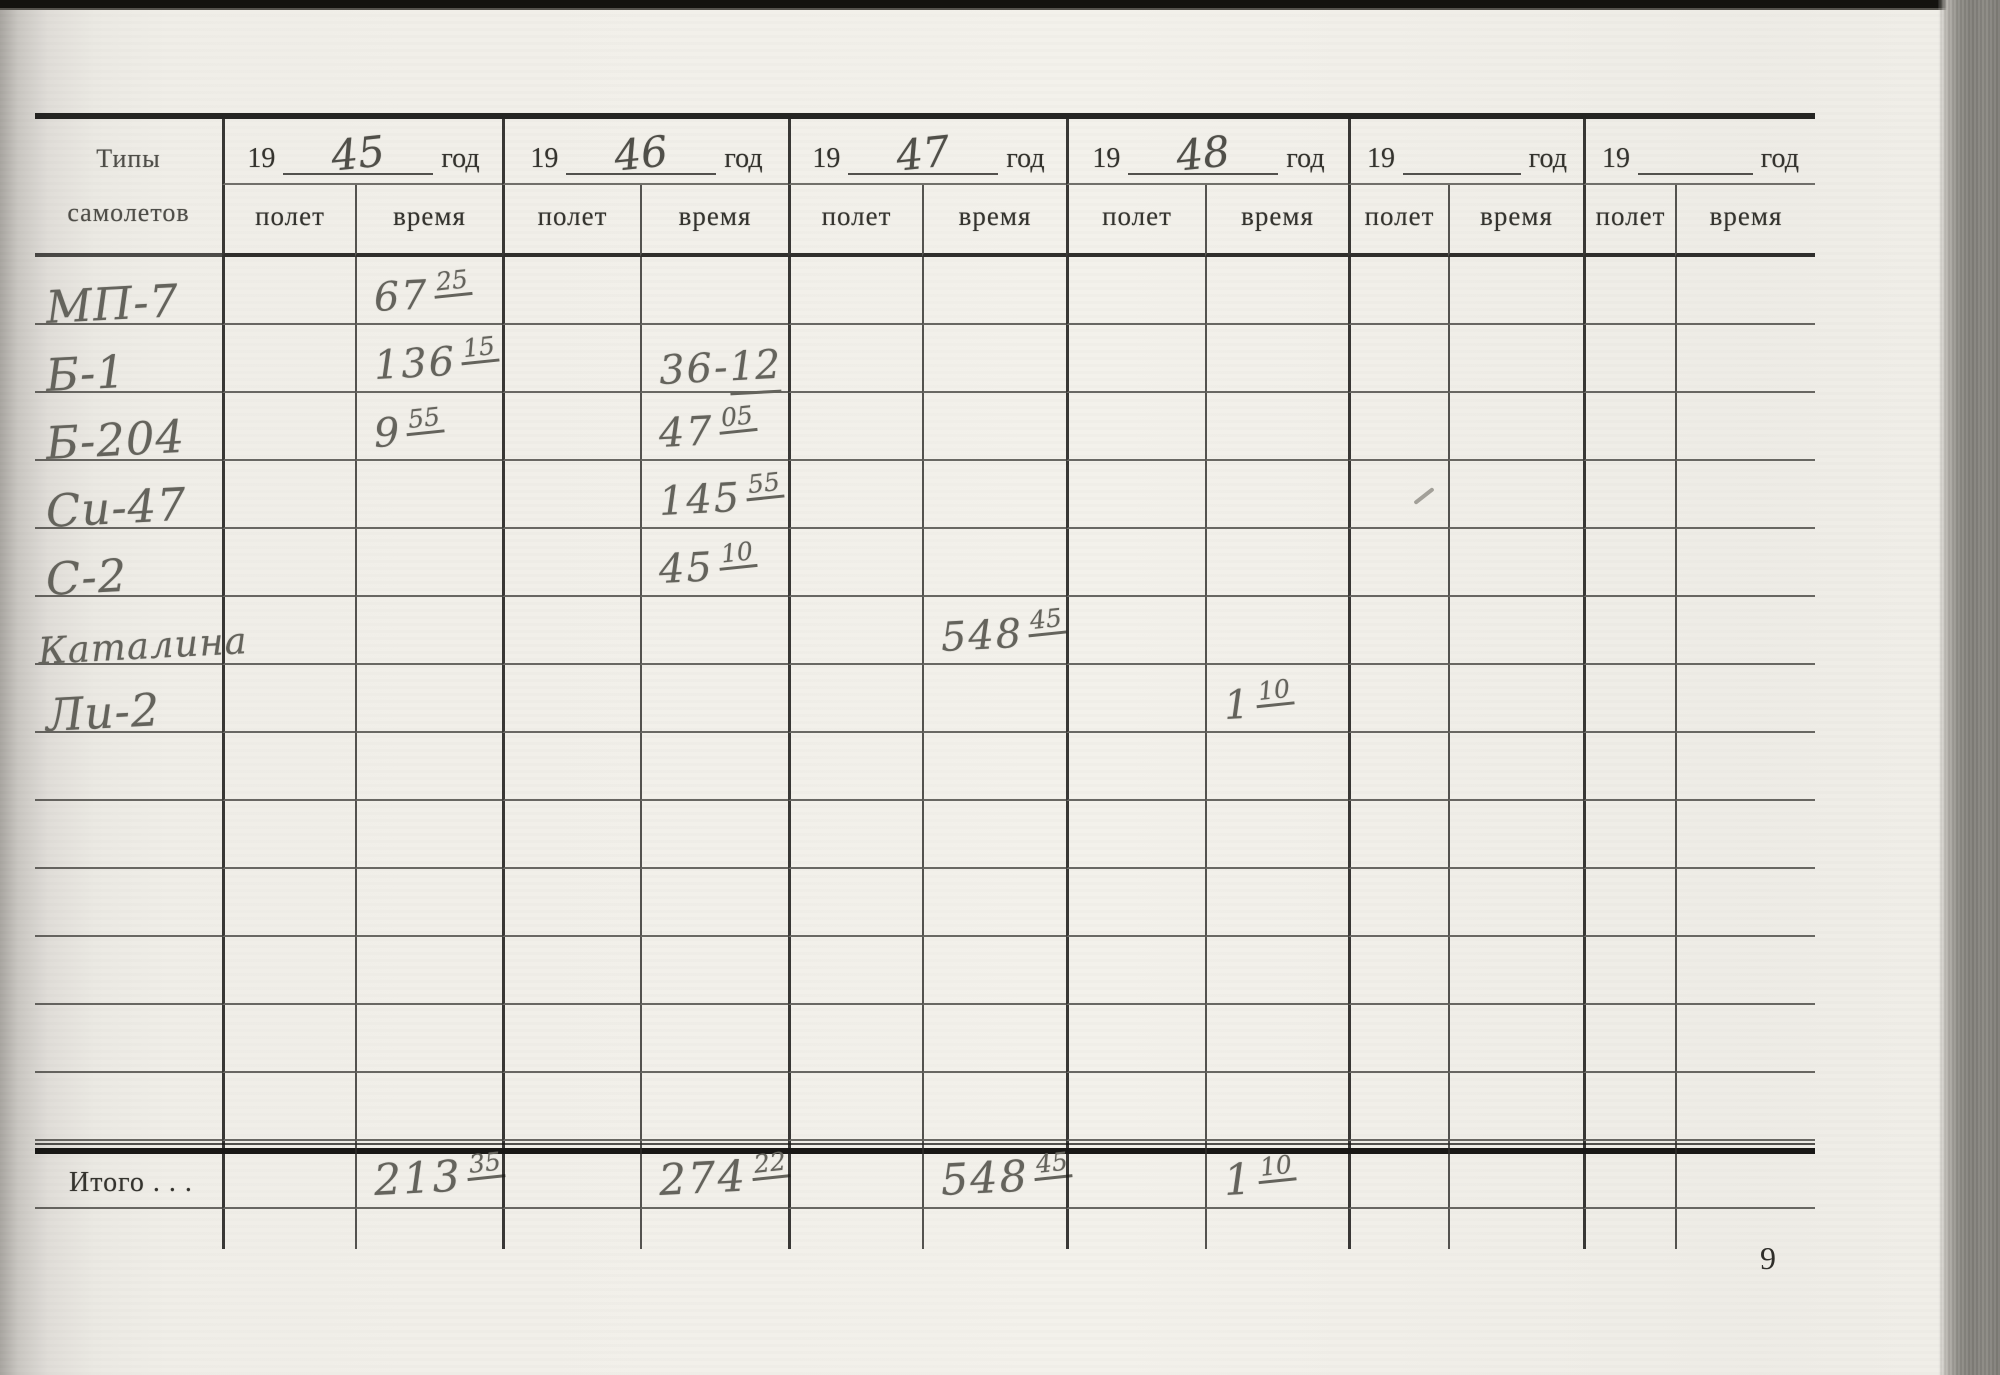 The width and height of the screenshot is (2000, 1375). What do you see at coordinates (142, 635) in the screenshot?
I see `aircraft-name-cell: Каталина` at bounding box center [142, 635].